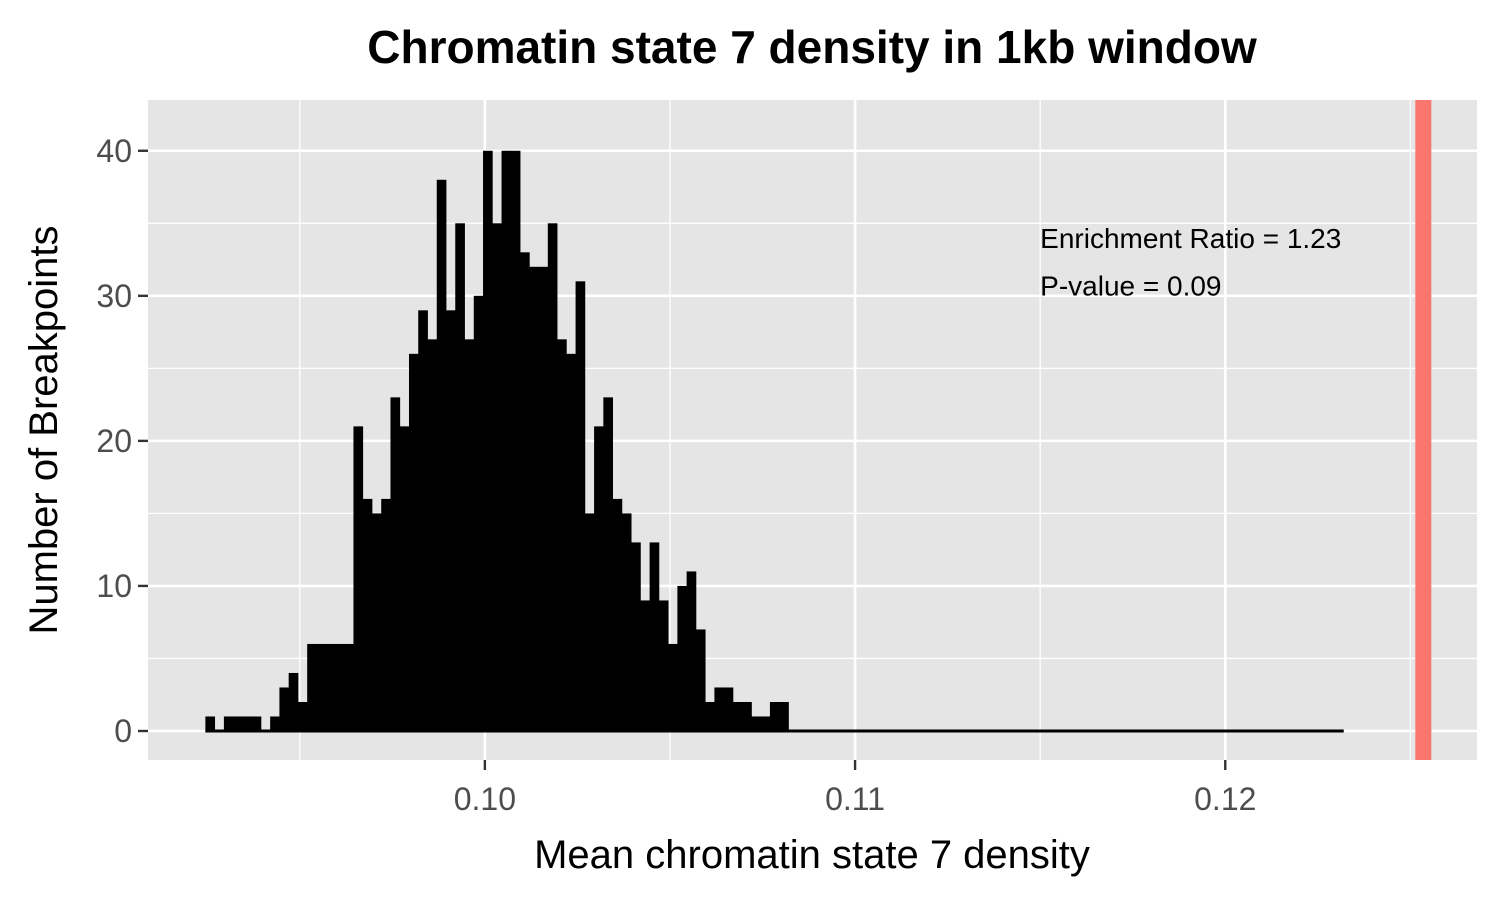  What do you see at coordinates (812, 855) in the screenshot?
I see `x-axis-title: Mean chromatin state 7 density` at bounding box center [812, 855].